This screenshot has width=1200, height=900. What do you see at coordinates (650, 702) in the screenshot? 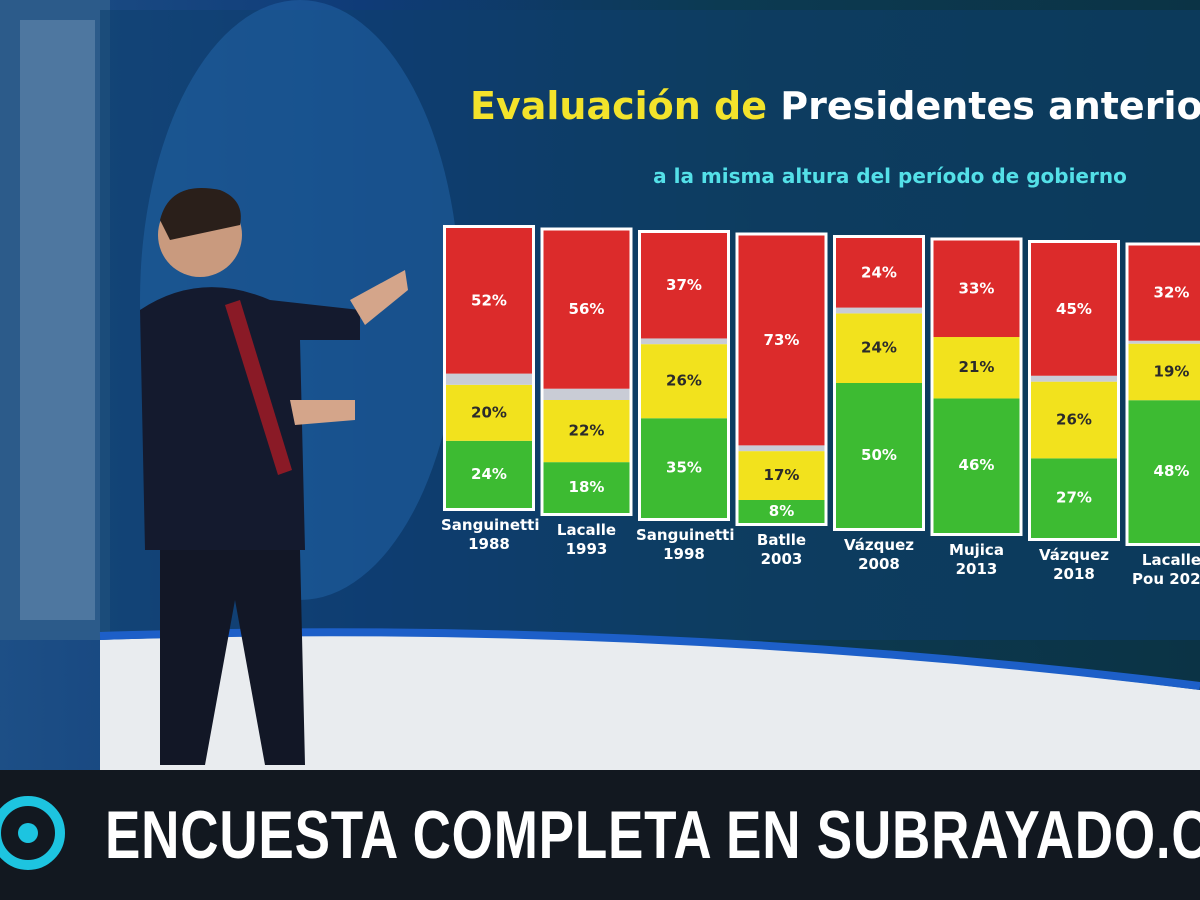
I see `studio-floor` at bounding box center [650, 702].